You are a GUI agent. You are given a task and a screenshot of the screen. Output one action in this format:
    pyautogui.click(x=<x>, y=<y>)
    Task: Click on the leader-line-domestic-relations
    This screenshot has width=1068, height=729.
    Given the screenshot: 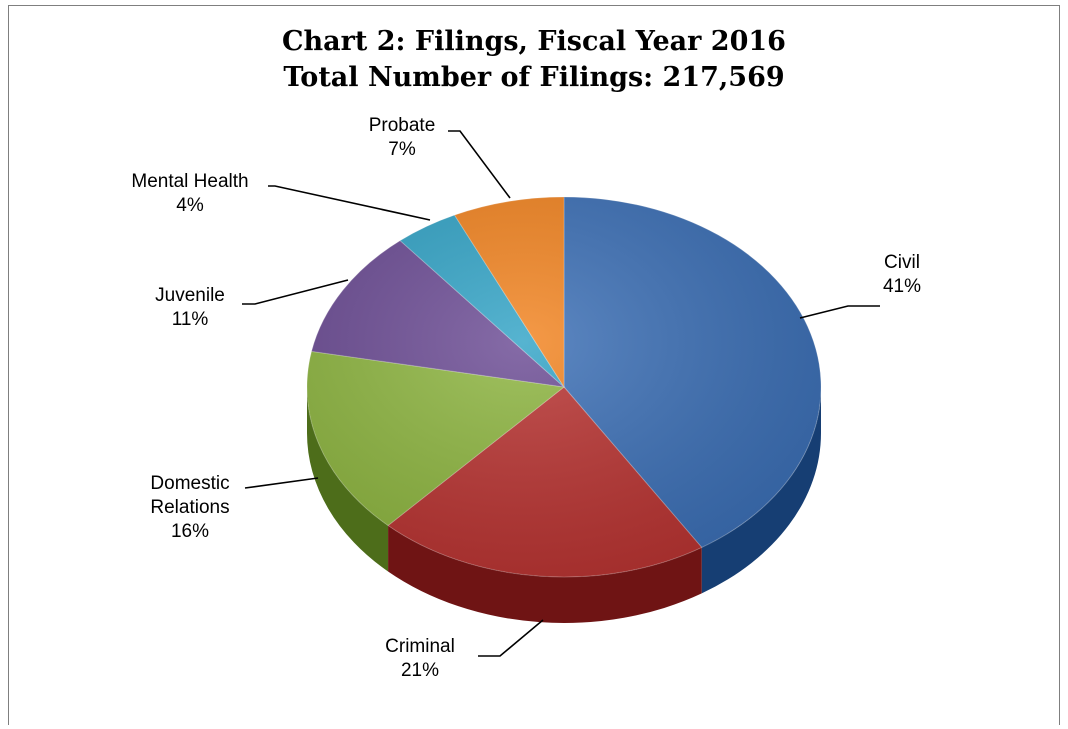 What is the action you would take?
    pyautogui.click(x=281, y=483)
    